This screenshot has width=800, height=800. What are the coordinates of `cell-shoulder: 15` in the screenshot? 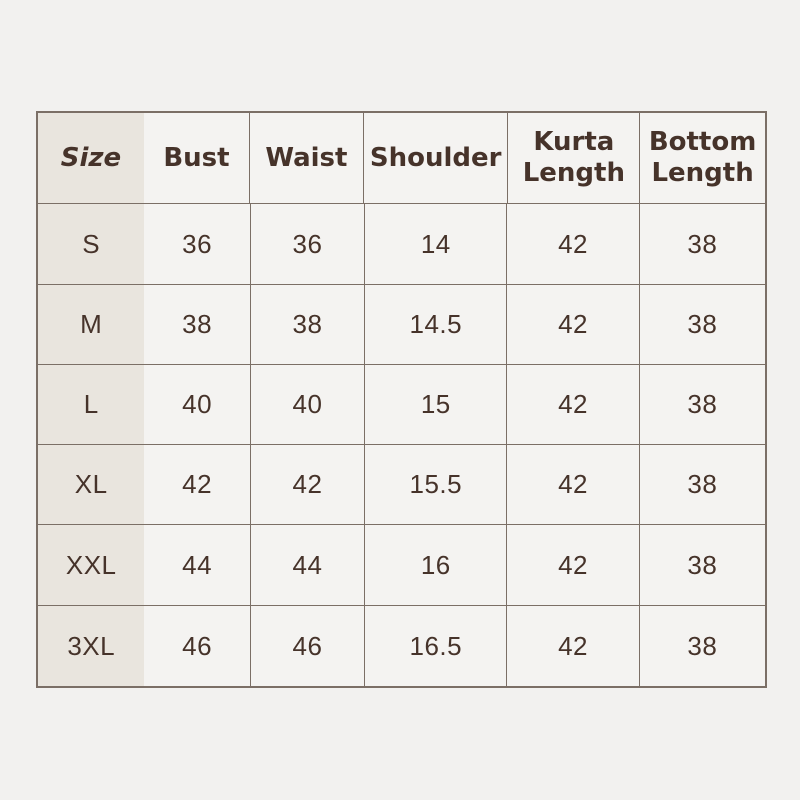 It's located at (436, 405).